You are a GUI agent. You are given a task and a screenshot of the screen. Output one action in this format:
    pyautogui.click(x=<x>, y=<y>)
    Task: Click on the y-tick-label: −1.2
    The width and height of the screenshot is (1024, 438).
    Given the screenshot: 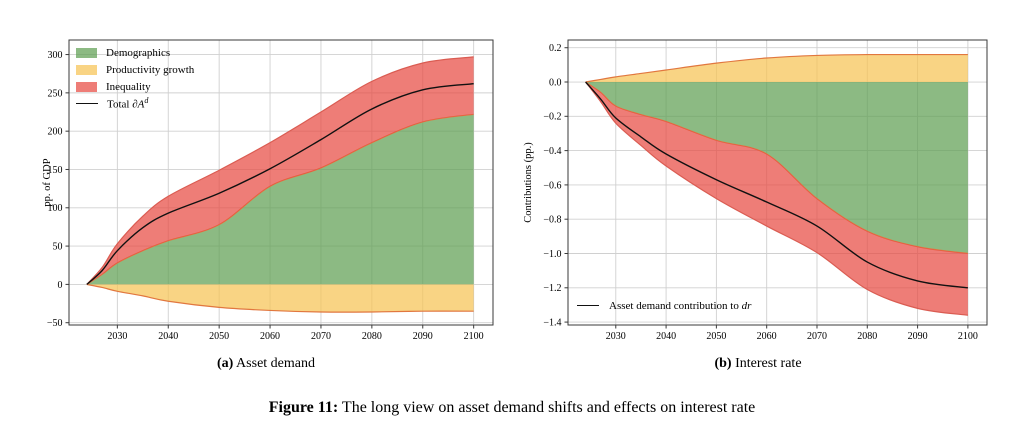 What is the action you would take?
    pyautogui.click(x=552, y=288)
    